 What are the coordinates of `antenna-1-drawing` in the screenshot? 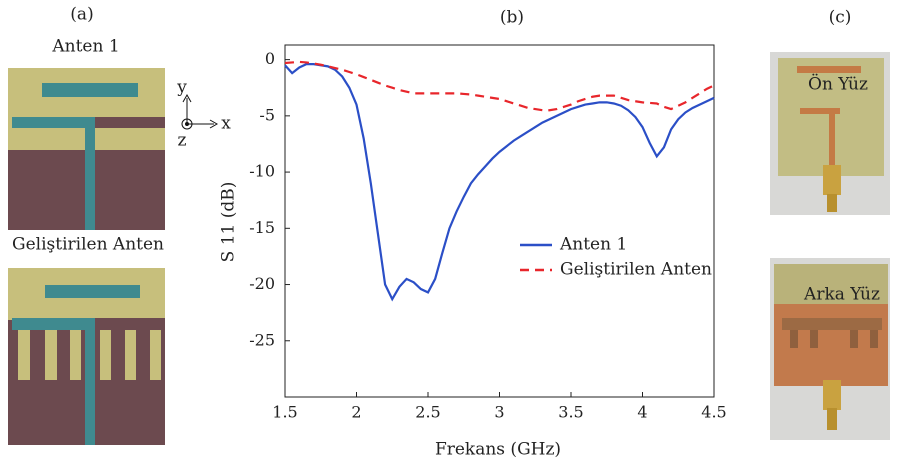 It's located at (86, 149).